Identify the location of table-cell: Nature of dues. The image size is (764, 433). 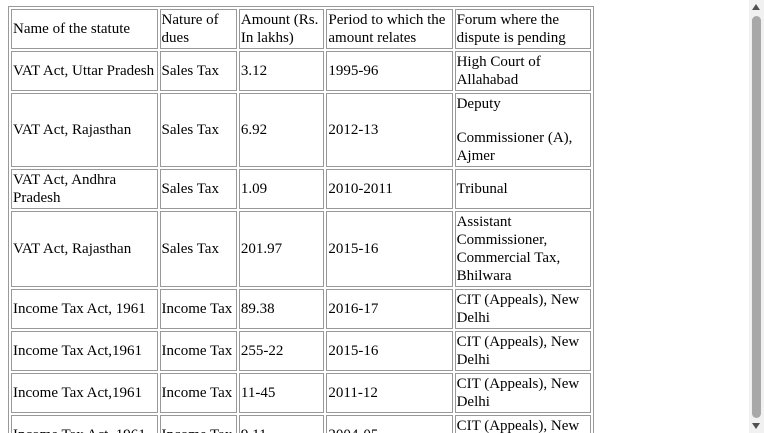
(198, 29).